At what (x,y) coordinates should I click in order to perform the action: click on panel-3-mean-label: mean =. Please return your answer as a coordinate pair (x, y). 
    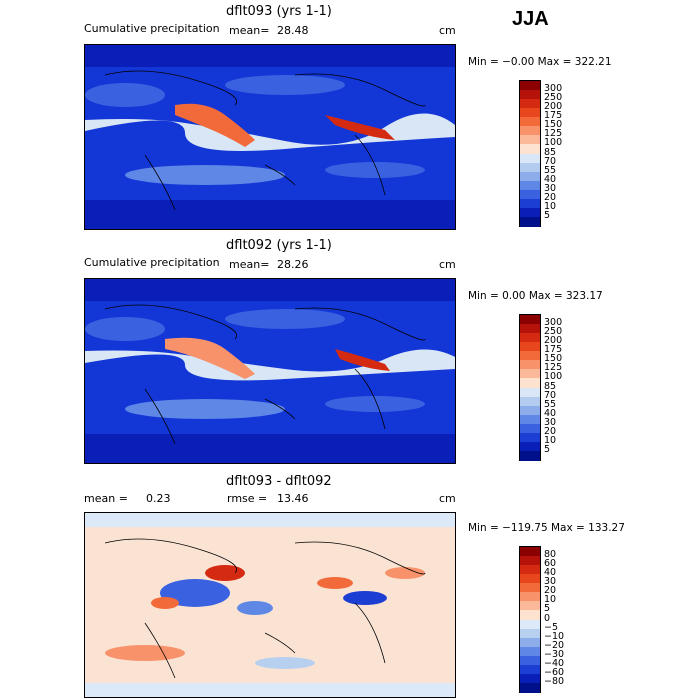
    Looking at the image, I should click on (106, 498).